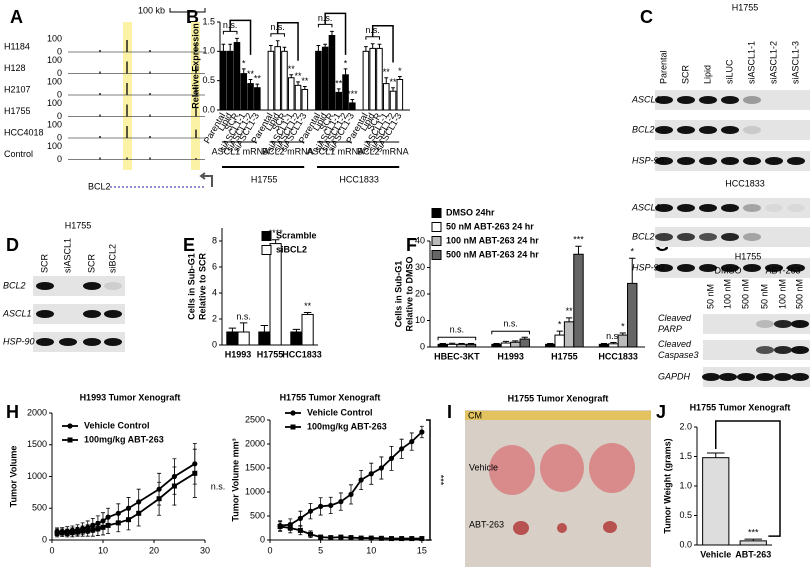 The width and height of the screenshot is (812, 570). What do you see at coordinates (685, 426) in the screenshot?
I see `y-tick-label: 2.0` at bounding box center [685, 426].